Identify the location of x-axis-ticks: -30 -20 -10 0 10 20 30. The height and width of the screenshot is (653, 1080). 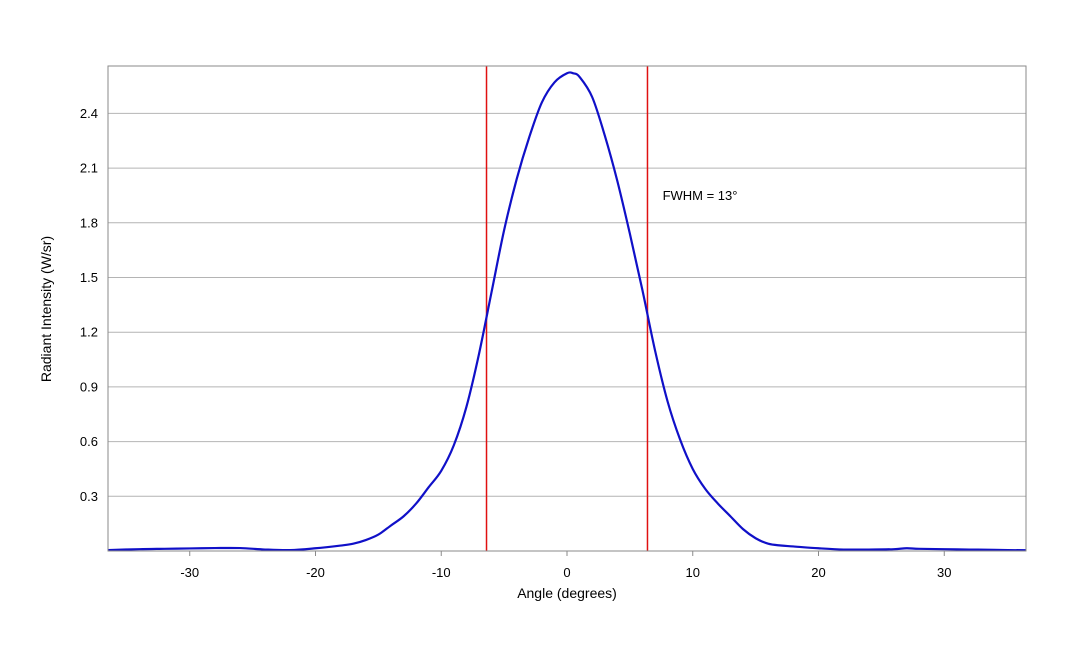
(565, 565).